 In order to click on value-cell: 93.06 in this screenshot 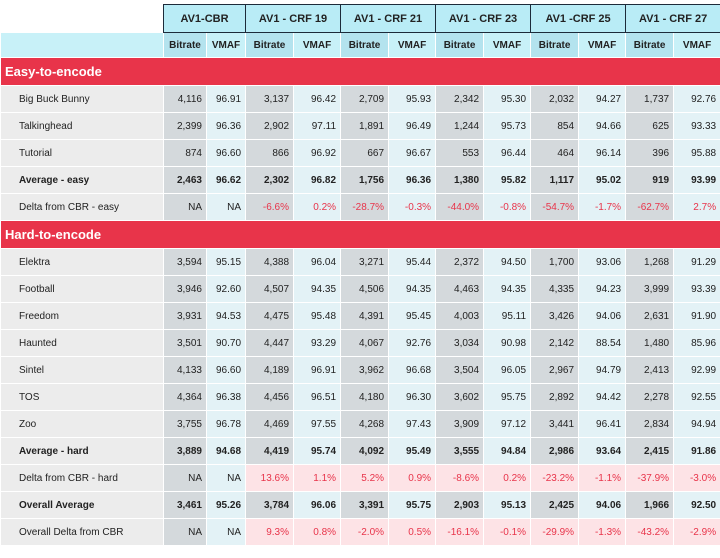, I will do `click(602, 262)`.